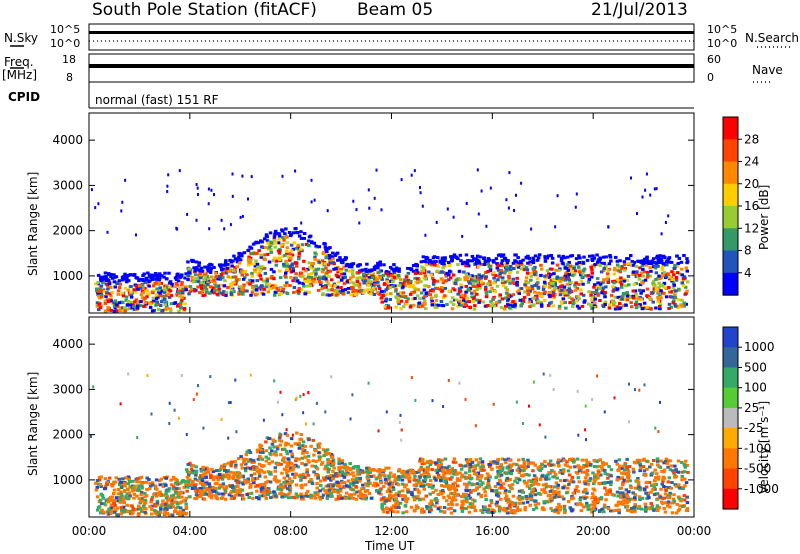 The image size is (800, 554). What do you see at coordinates (20, 75) in the screenshot?
I see `freq-unit: [MHz]` at bounding box center [20, 75].